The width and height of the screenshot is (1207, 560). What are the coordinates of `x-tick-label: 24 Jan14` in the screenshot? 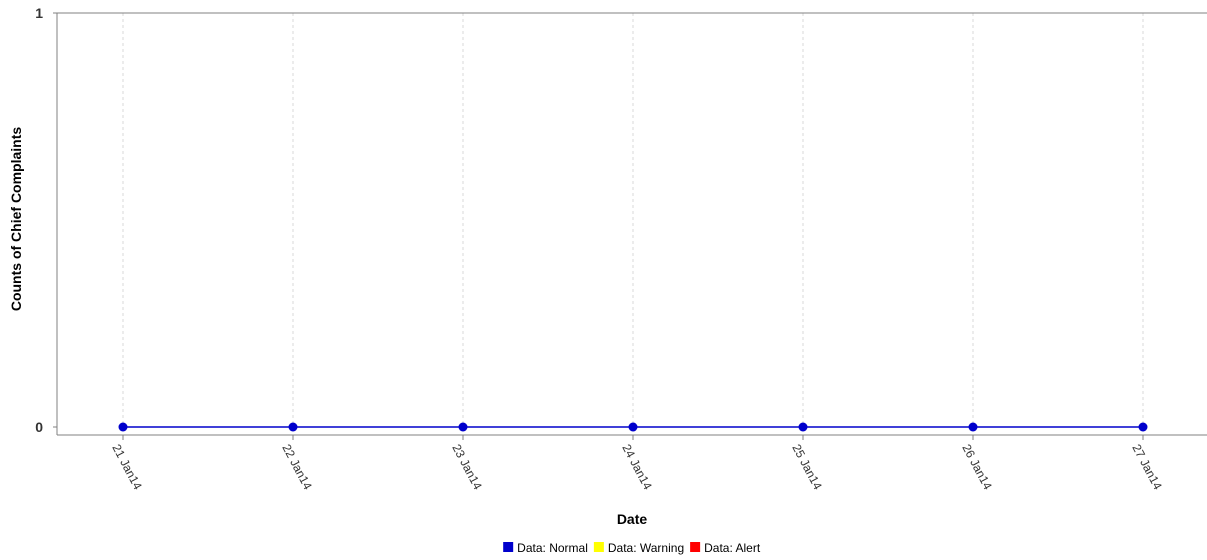 It's located at (637, 467).